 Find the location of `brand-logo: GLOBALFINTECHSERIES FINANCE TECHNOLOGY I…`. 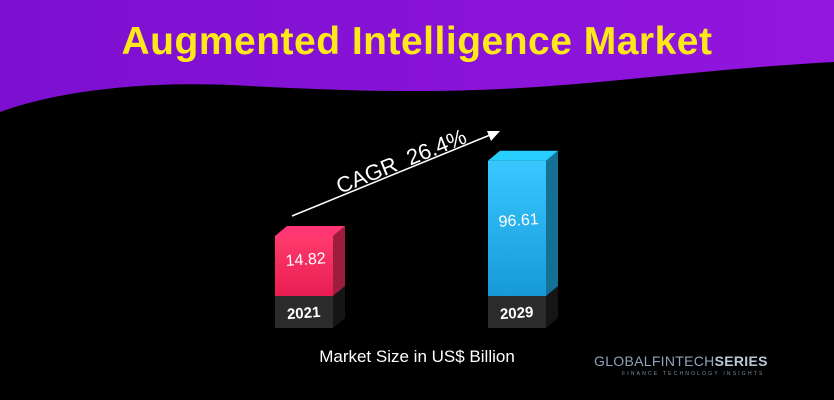

brand-logo: GLOBALFINTECHSERIES FINANCE TECHNOLOGY I… is located at coordinates (681, 365).